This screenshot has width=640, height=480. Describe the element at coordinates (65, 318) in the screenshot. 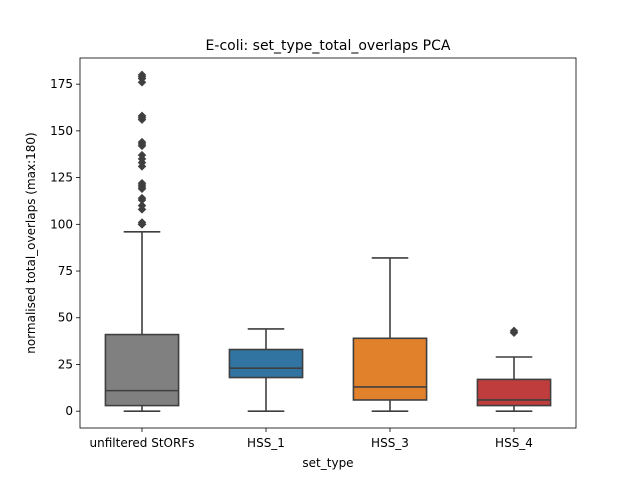

I see `y-tick-label: 50` at that location.